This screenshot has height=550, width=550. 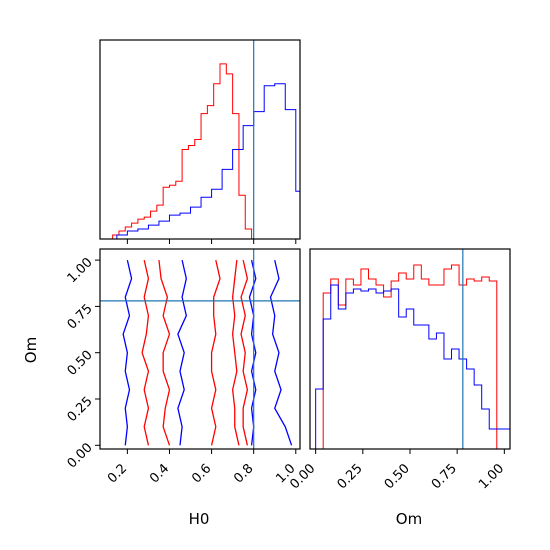 I want to click on h0-tick-label-1: 0.4, so click(x=159, y=473).